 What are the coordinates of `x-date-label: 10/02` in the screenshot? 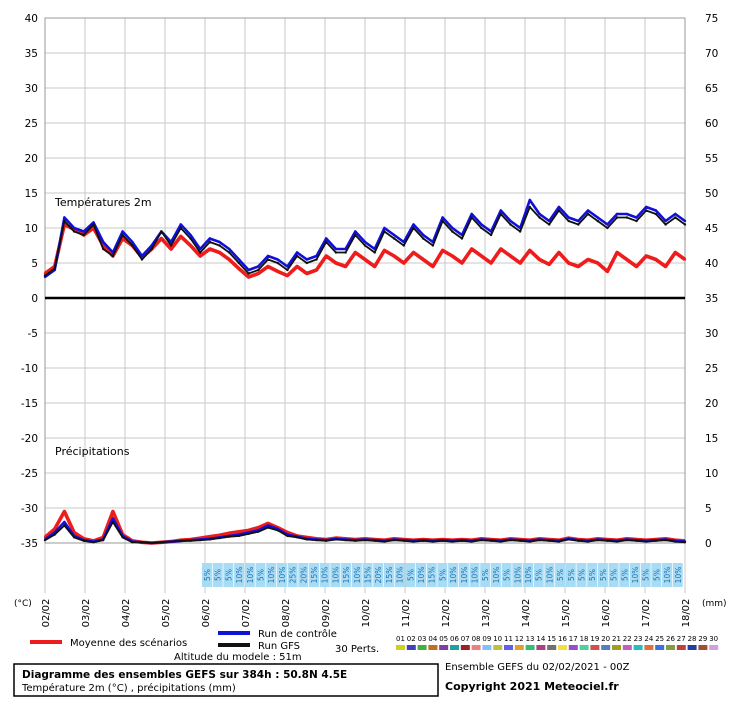 It's located at (366, 613).